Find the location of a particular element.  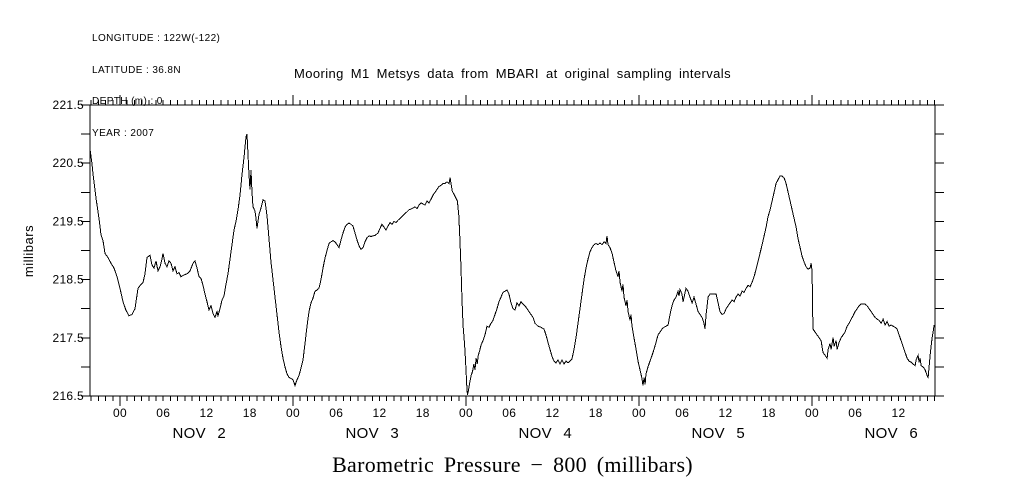

x-day-label: NOV 3 is located at coordinates (373, 433).